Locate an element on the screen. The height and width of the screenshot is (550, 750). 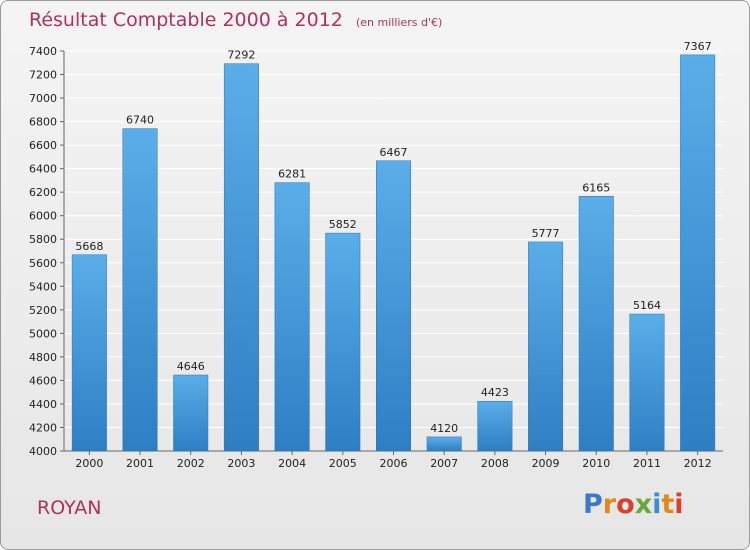
chart-subtitle: (en milliers d'€) is located at coordinates (399, 22).